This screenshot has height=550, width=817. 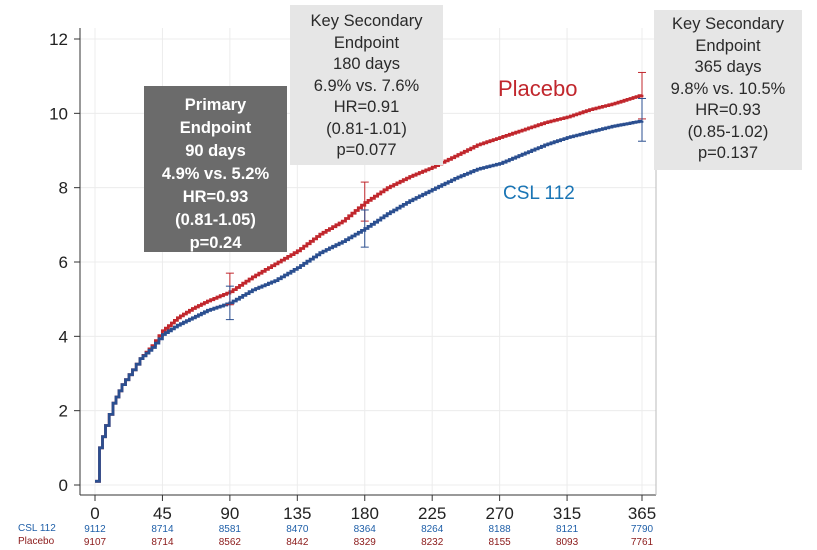 I want to click on x-tick-label: 180, so click(x=365, y=513).